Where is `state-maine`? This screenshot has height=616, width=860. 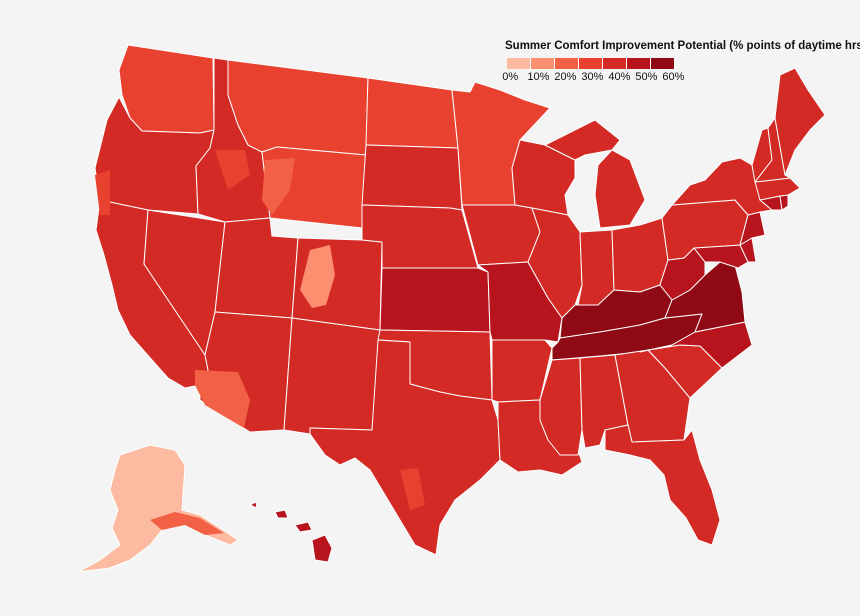
state-maine is located at coordinates (800, 121).